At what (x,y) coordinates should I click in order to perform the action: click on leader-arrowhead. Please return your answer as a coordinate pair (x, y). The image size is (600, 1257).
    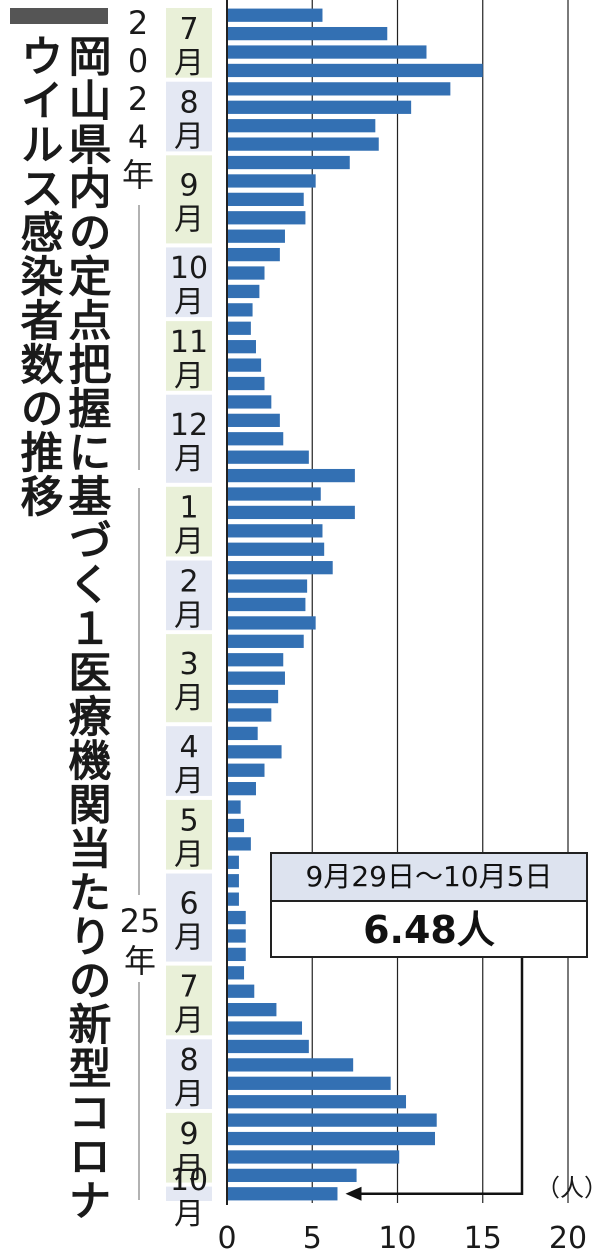
    Looking at the image, I should click on (353, 1193).